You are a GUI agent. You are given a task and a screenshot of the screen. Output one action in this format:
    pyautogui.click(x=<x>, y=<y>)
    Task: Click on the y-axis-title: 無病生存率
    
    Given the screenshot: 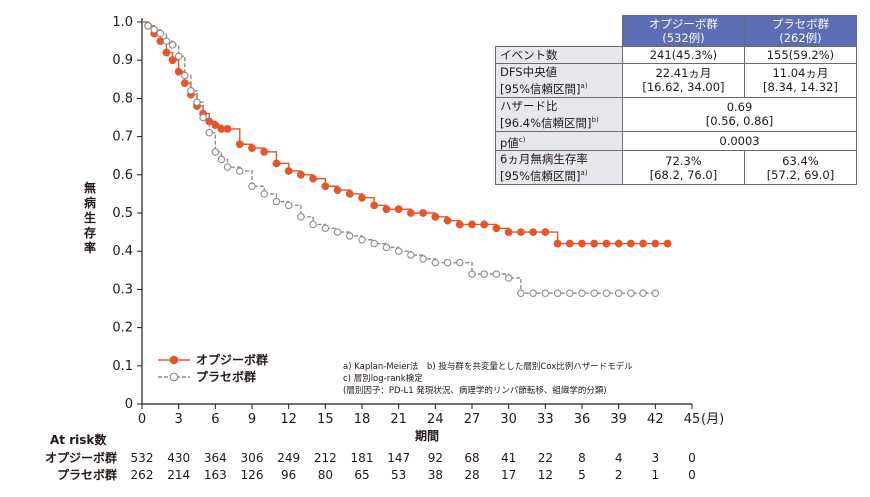 What is the action you would take?
    pyautogui.click(x=89, y=217)
    